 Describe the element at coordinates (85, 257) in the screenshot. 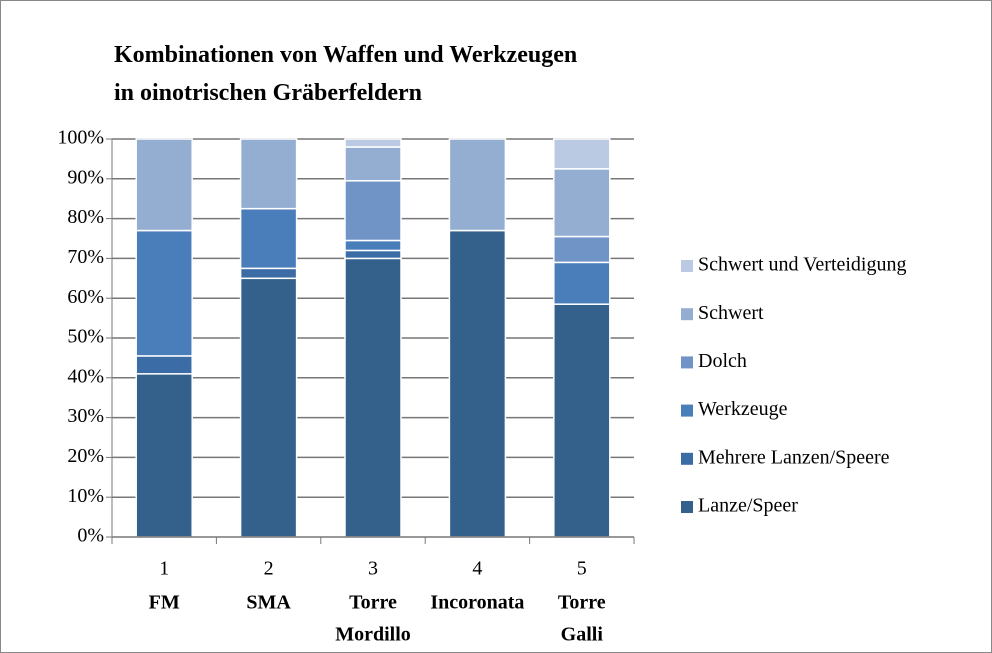

I see `y-tick-label: 70%` at that location.